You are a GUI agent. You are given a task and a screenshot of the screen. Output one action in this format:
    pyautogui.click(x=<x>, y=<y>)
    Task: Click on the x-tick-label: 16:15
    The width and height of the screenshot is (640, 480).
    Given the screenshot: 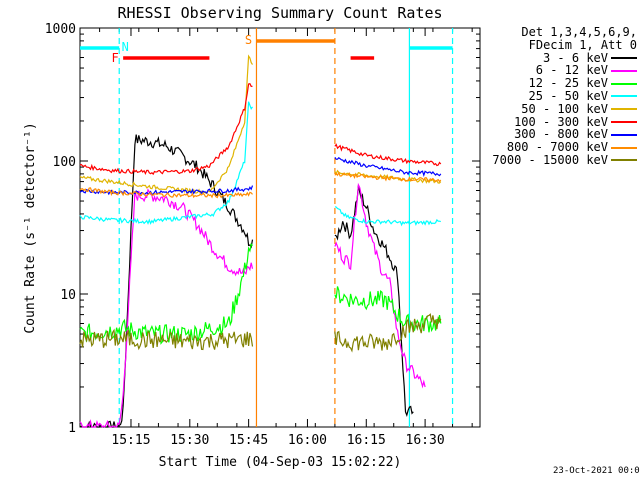 What is the action you would take?
    pyautogui.click(x=366, y=440)
    